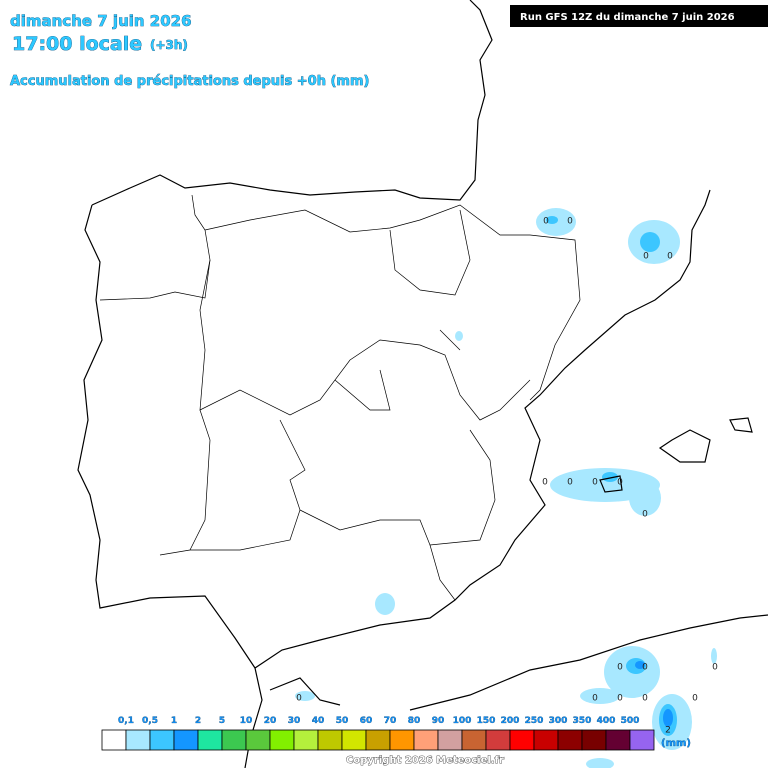 The height and width of the screenshot is (768, 768). Describe the element at coordinates (198, 721) in the screenshot. I see `legend-label: 2` at that location.